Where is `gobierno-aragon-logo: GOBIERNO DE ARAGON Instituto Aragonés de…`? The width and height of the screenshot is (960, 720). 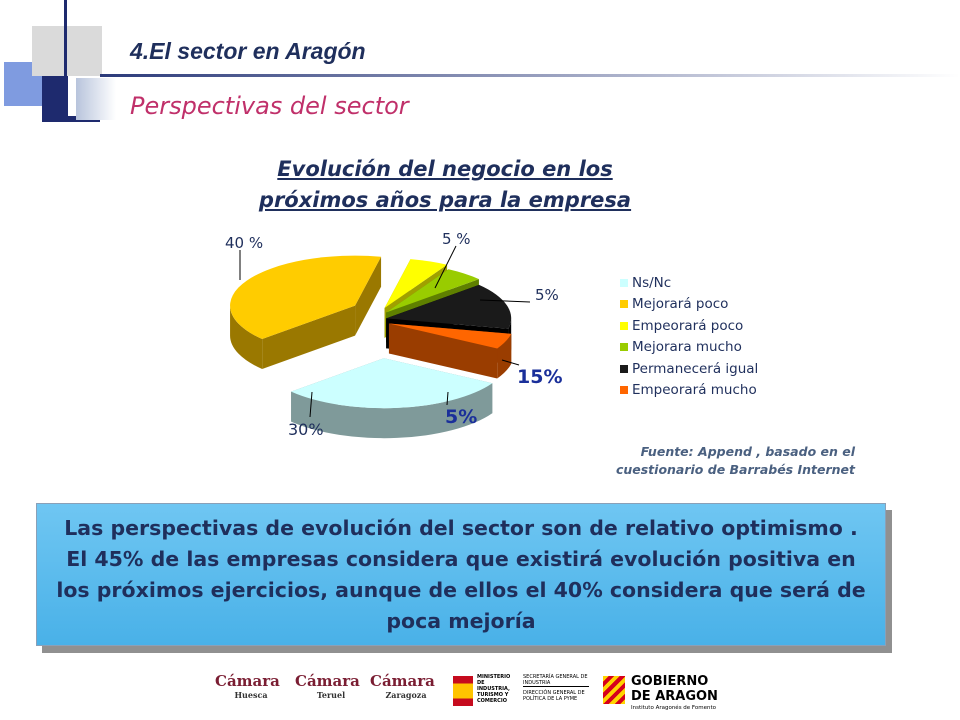 gobierno-aragon-logo: GOBIERNO DE ARAGON Instituto Aragonés de… is located at coordinates (664, 693).